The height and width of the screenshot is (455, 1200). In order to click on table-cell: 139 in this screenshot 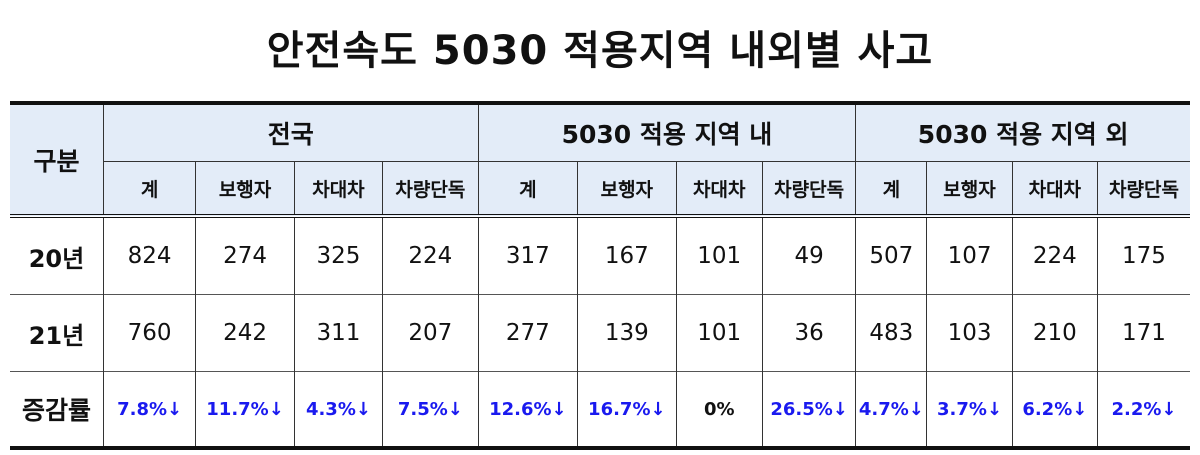, I will do `click(627, 333)`.